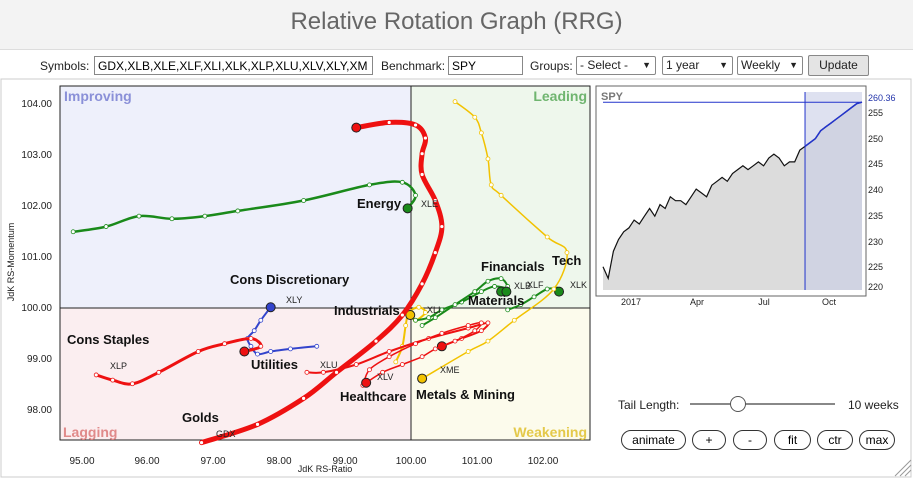 The height and width of the screenshot is (478, 913). What do you see at coordinates (294, 300) in the screenshot?
I see `symbol-label-xly: XLY` at bounding box center [294, 300].